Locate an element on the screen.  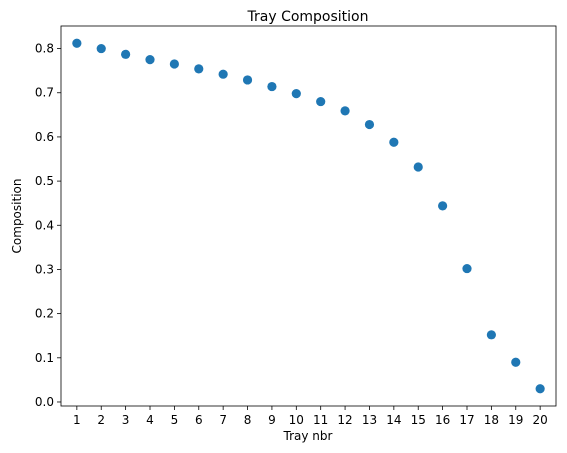
y-tick-label: 0.0 is located at coordinates (44, 402).